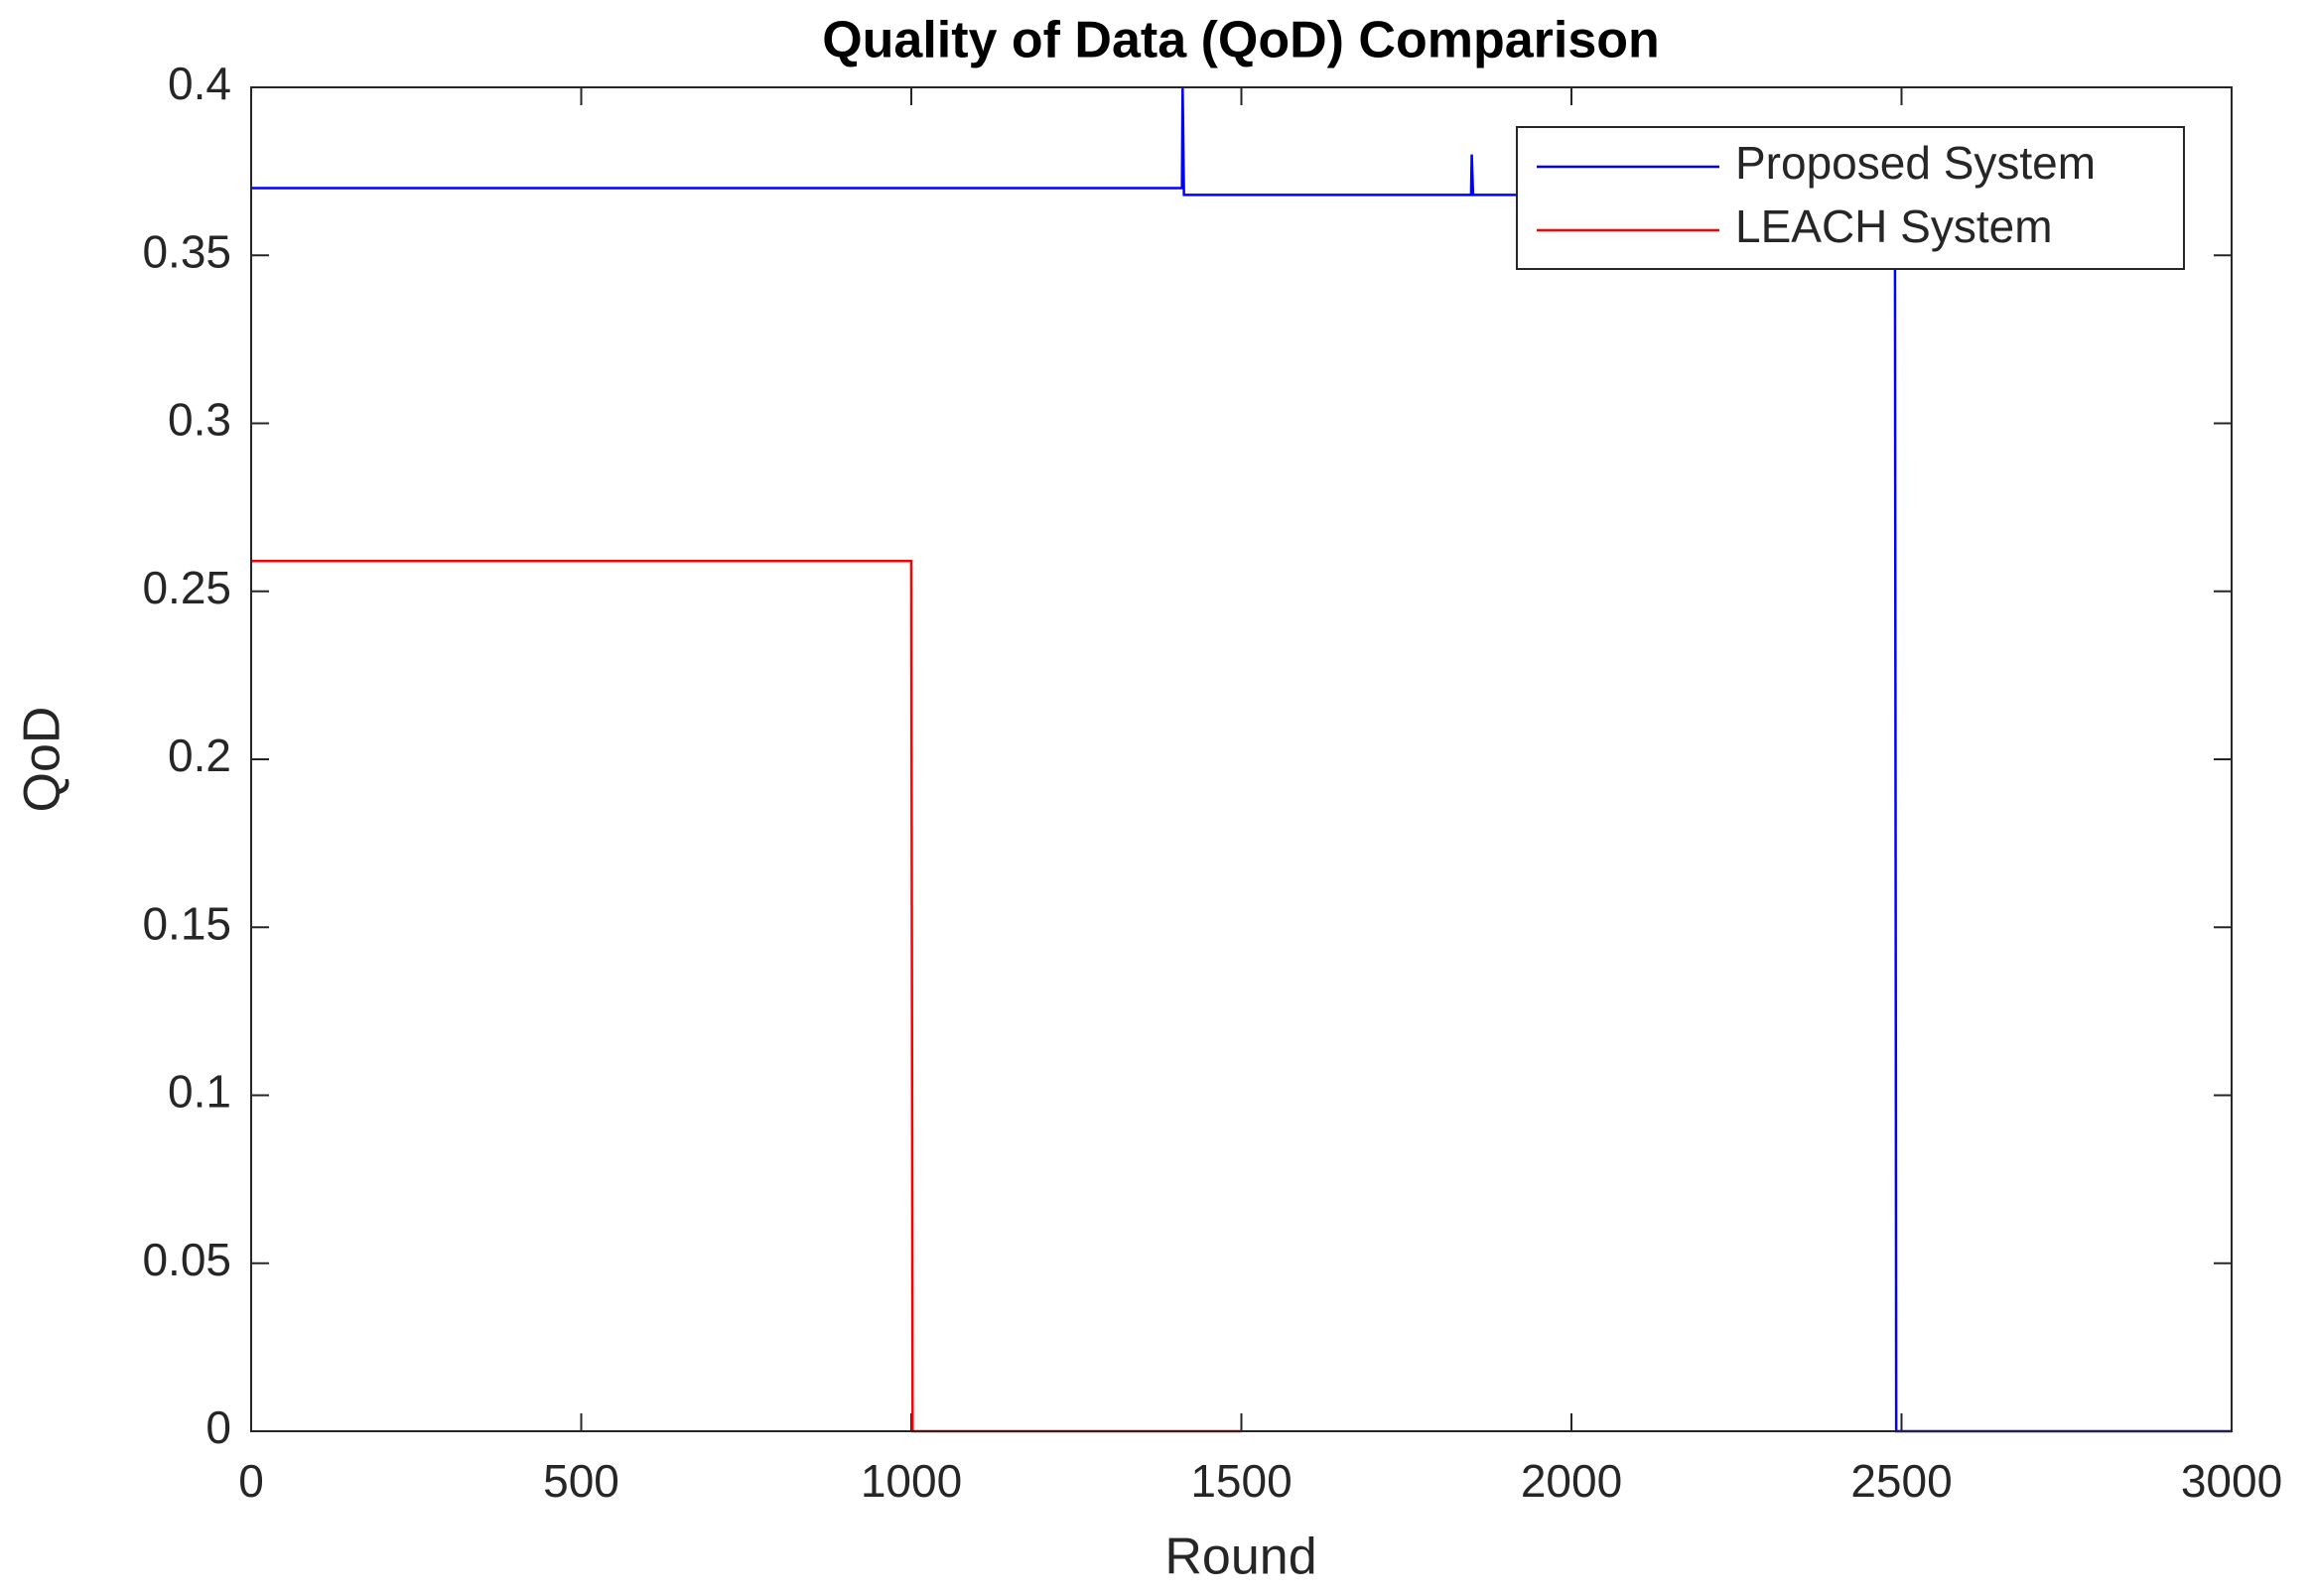  What do you see at coordinates (186, 923) in the screenshot?
I see `y-tick-label: 0.15` at bounding box center [186, 923].